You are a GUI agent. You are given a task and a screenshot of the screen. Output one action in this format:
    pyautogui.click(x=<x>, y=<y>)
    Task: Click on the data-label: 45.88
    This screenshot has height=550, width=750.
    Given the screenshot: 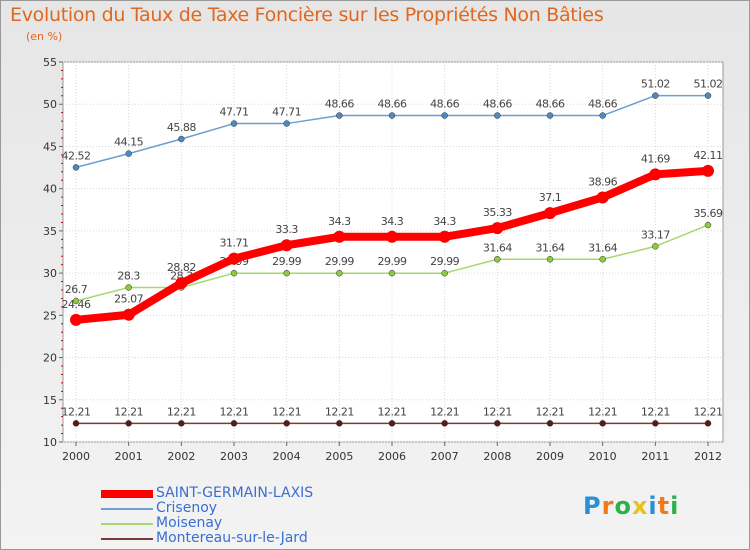 What is the action you would take?
    pyautogui.click(x=181, y=127)
    